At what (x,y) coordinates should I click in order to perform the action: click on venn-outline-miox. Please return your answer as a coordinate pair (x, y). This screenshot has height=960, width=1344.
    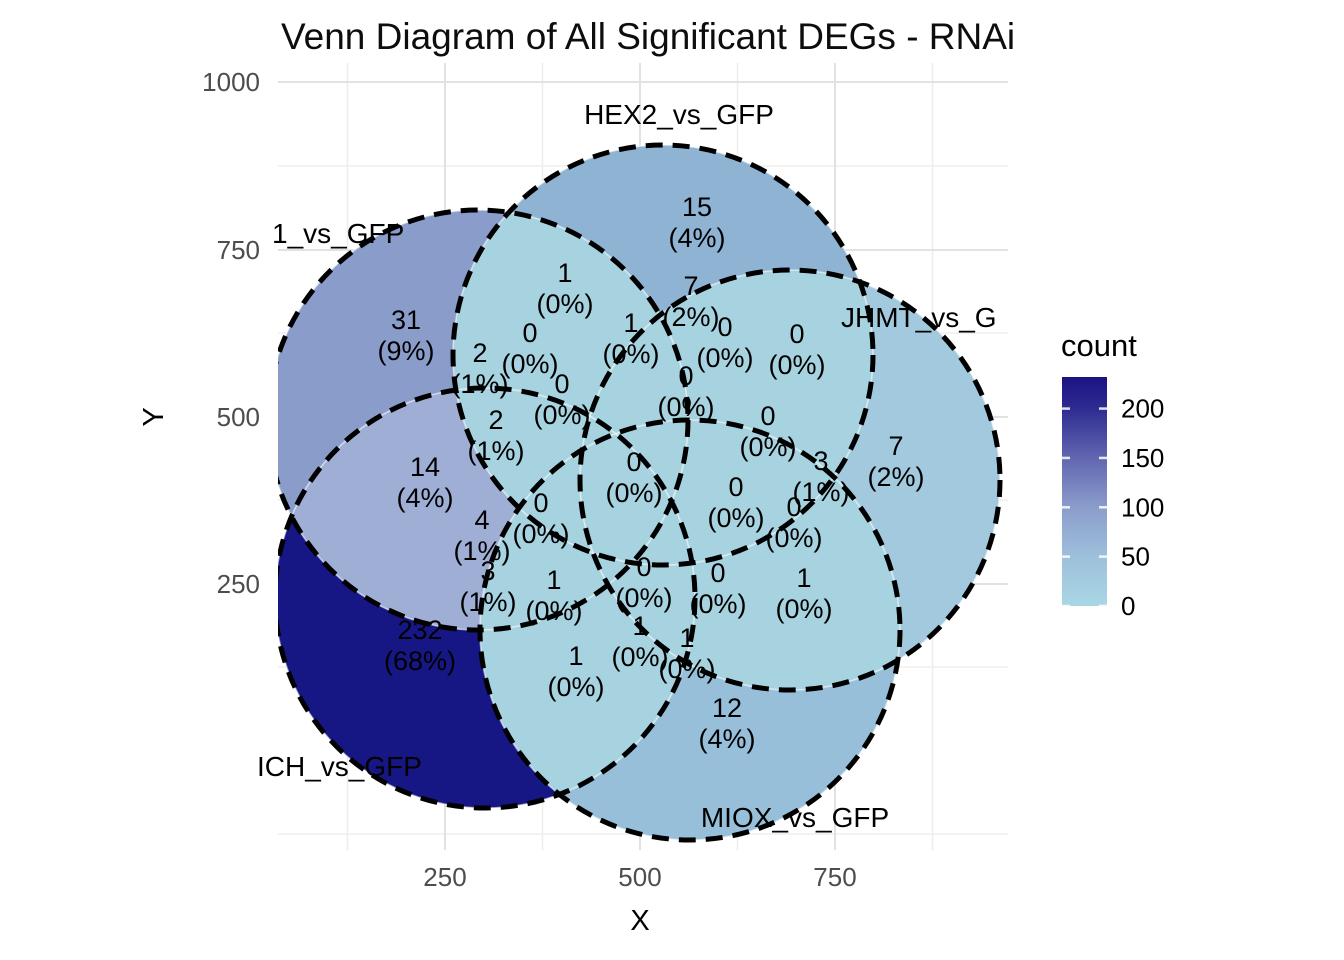
    Looking at the image, I should click on (690, 630).